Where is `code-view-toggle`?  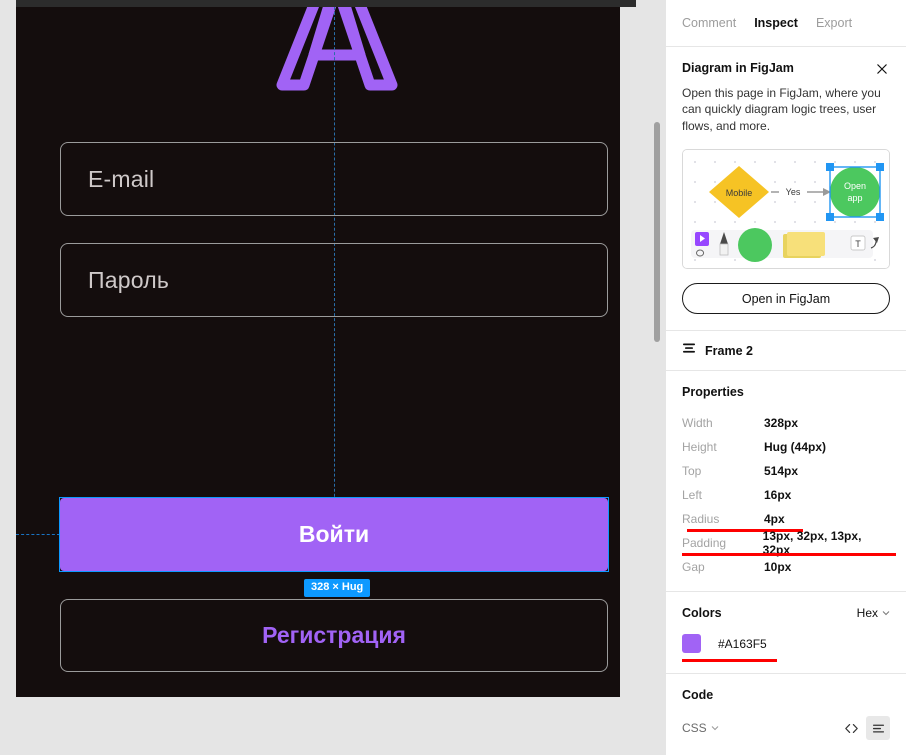 code-view-toggle is located at coordinates (864, 728).